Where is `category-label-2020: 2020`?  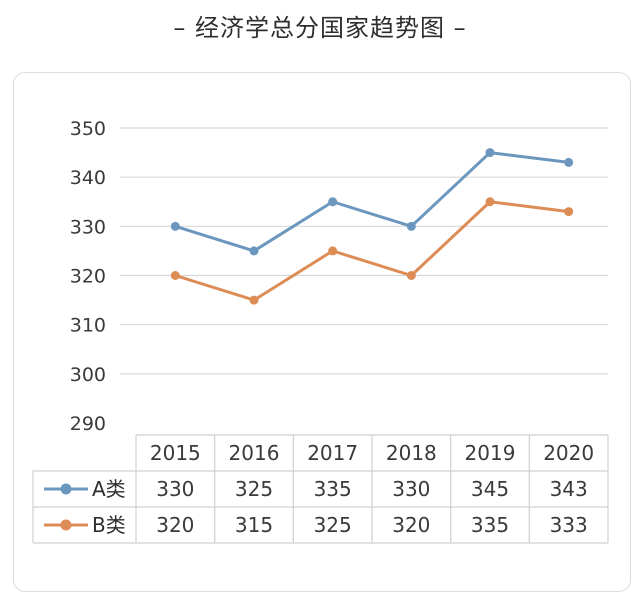
category-label-2020: 2020 is located at coordinates (568, 453).